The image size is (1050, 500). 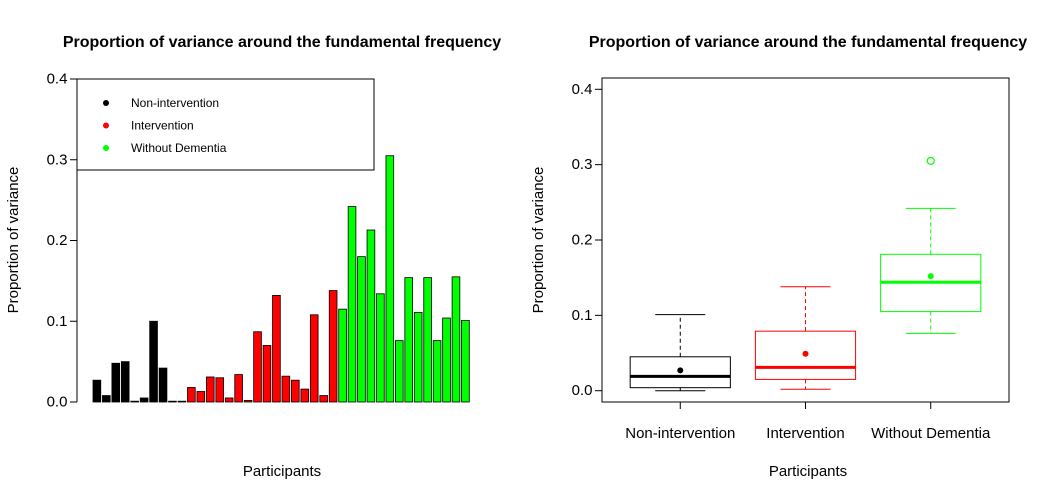 What do you see at coordinates (582, 89) in the screenshot?
I see `right-y-tick-label: 0.4` at bounding box center [582, 89].